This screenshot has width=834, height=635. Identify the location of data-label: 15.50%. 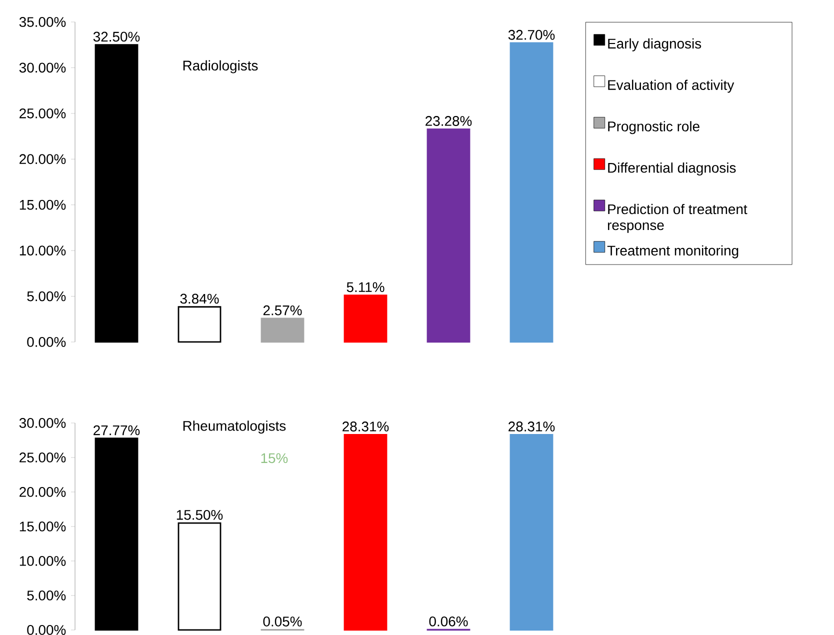
(199, 515).